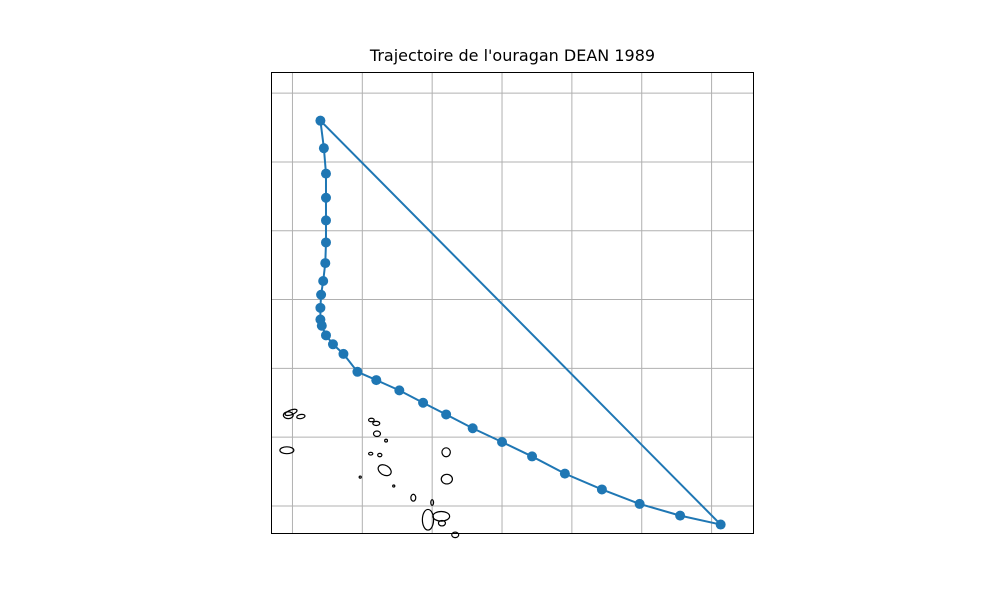  What do you see at coordinates (442, 523) in the screenshot?
I see `island-la-desirade` at bounding box center [442, 523].